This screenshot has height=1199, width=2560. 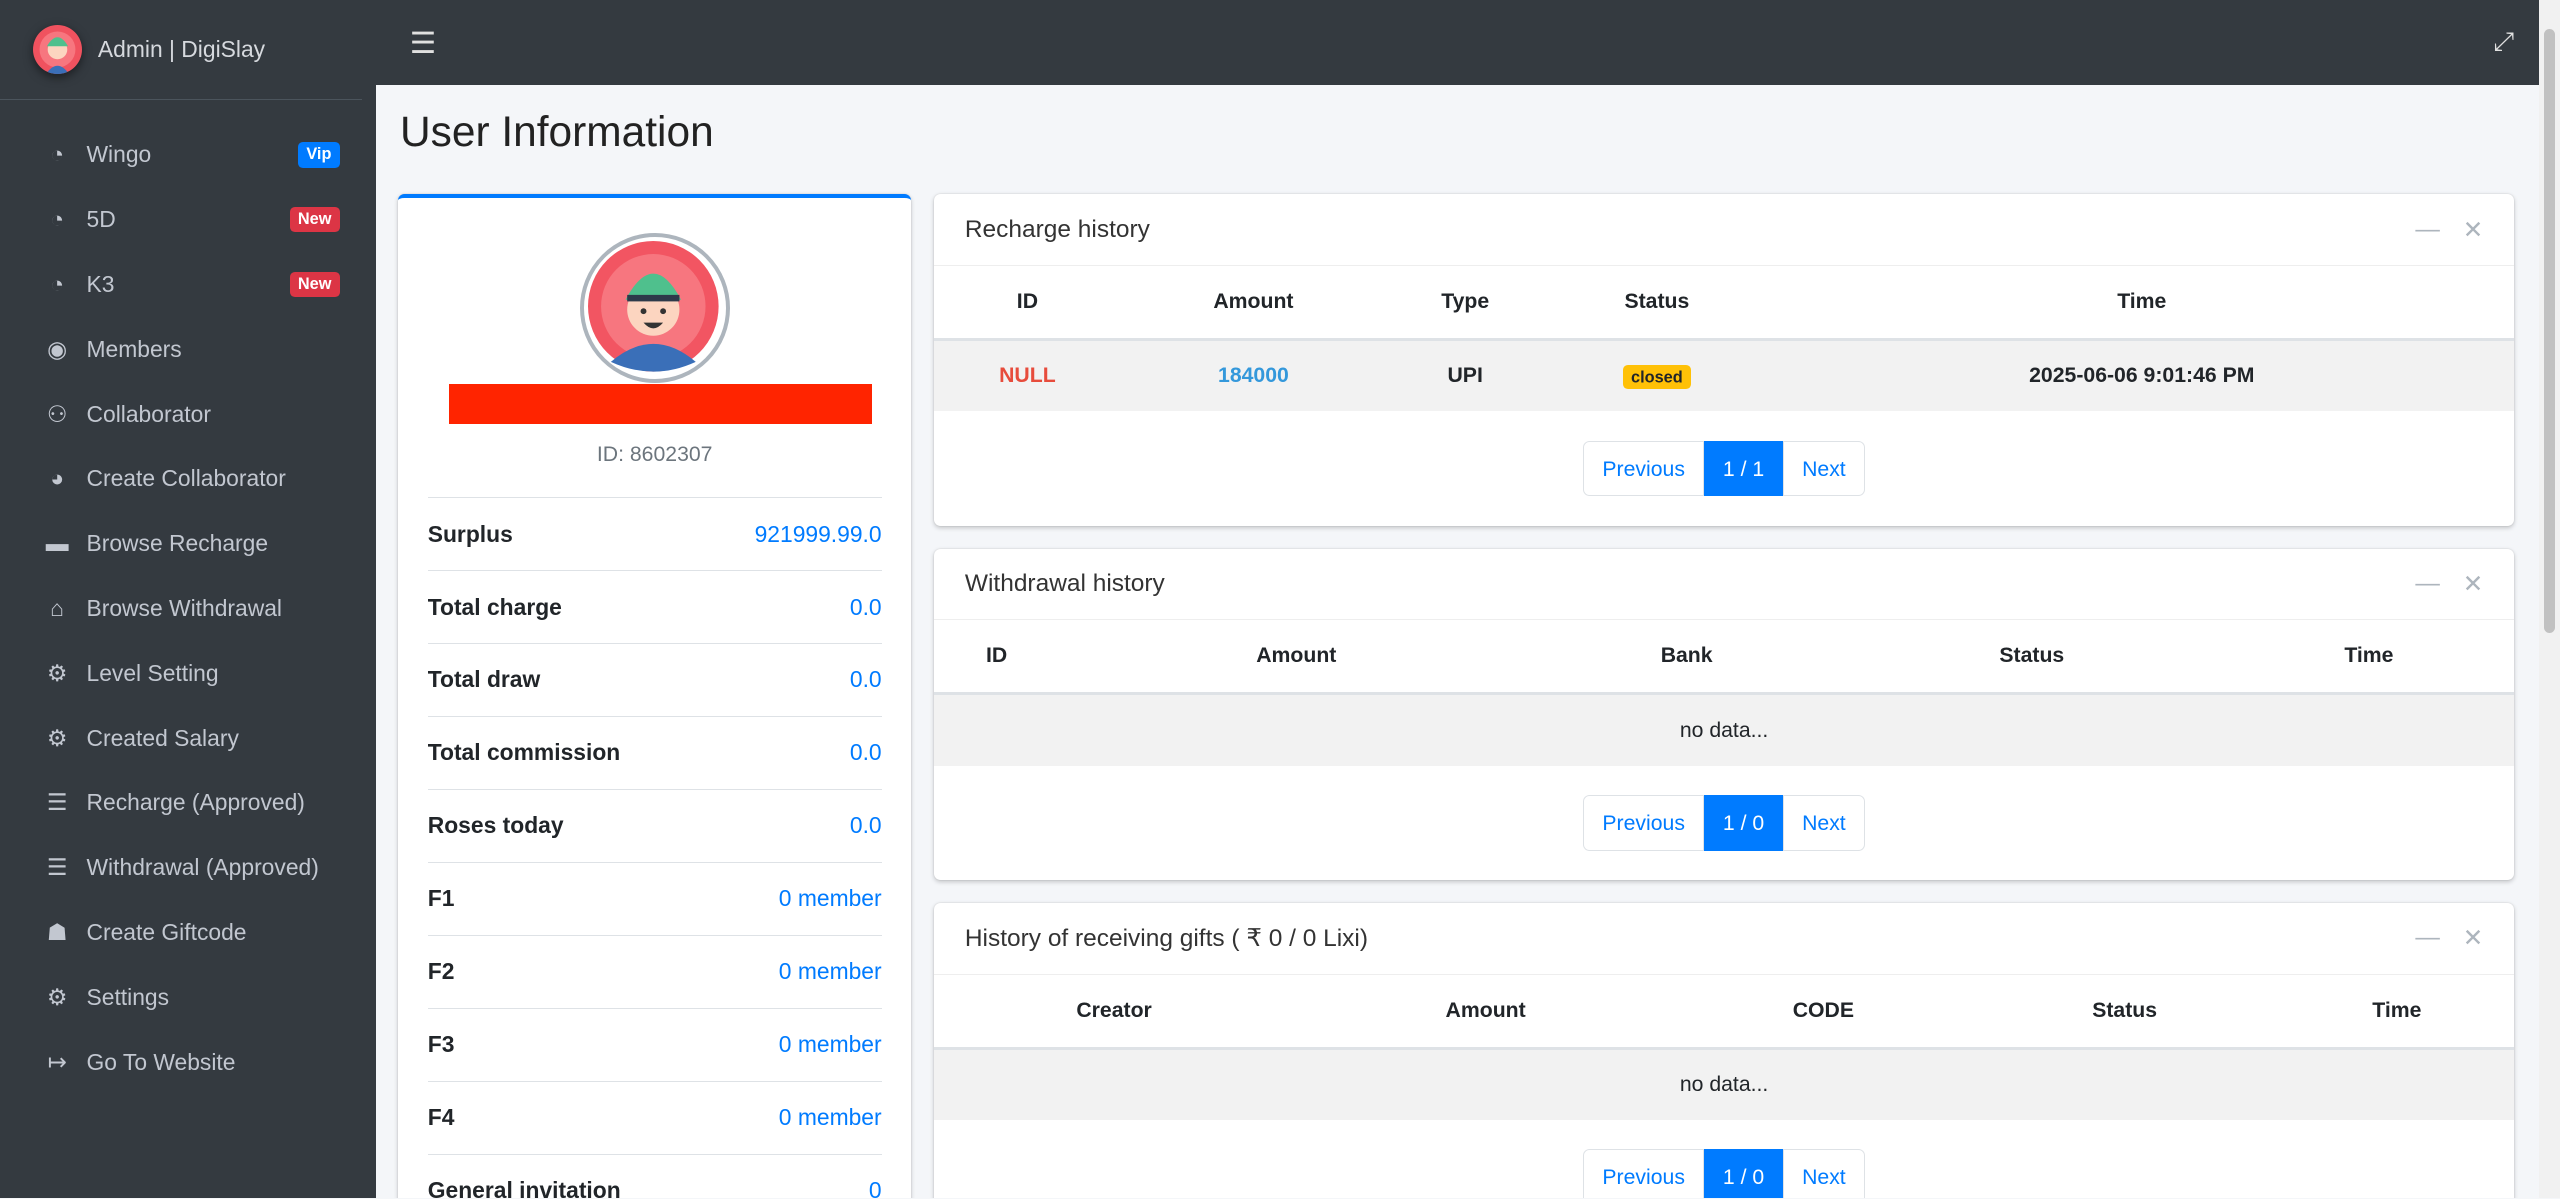 I want to click on stat-label: F1, so click(x=441, y=898).